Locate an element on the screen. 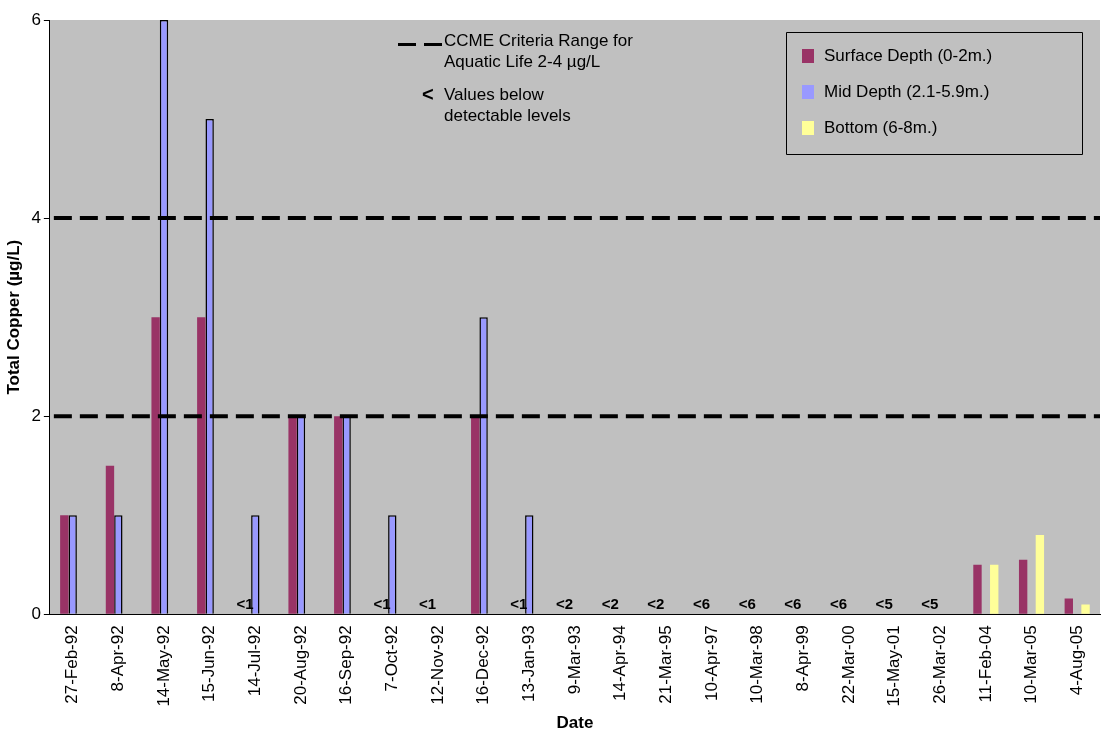 This screenshot has height=738, width=1104. annotation: Values below detectable levels is located at coordinates (508, 105).